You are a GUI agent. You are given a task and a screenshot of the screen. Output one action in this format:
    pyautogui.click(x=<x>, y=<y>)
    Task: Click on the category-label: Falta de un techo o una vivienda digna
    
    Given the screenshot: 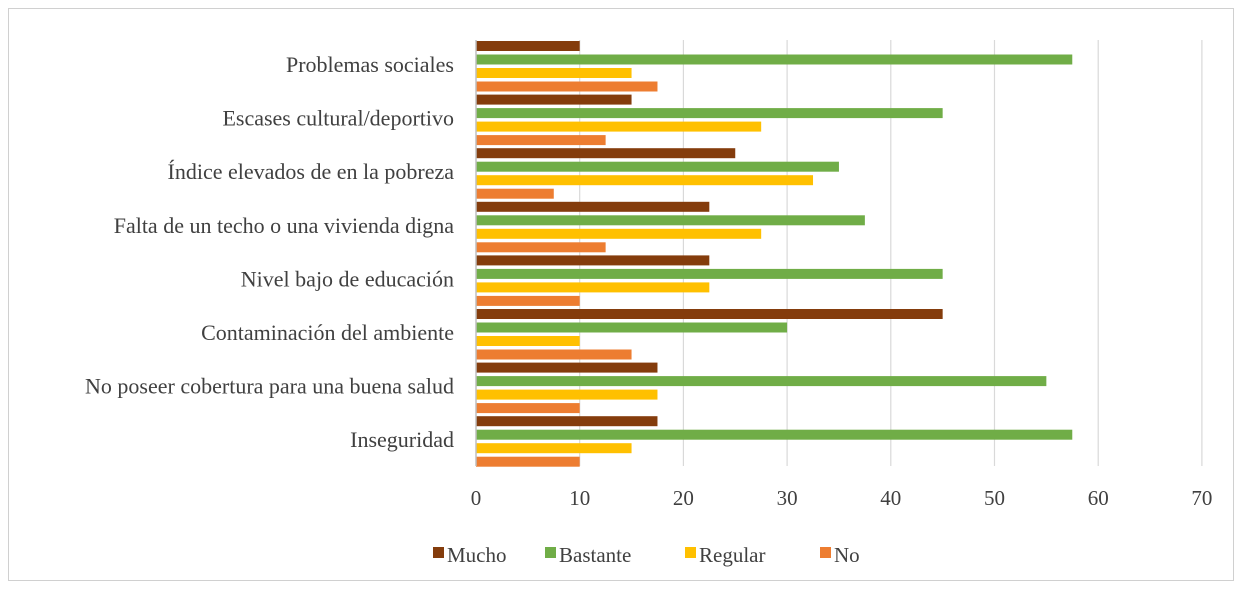 What is the action you would take?
    pyautogui.click(x=284, y=225)
    